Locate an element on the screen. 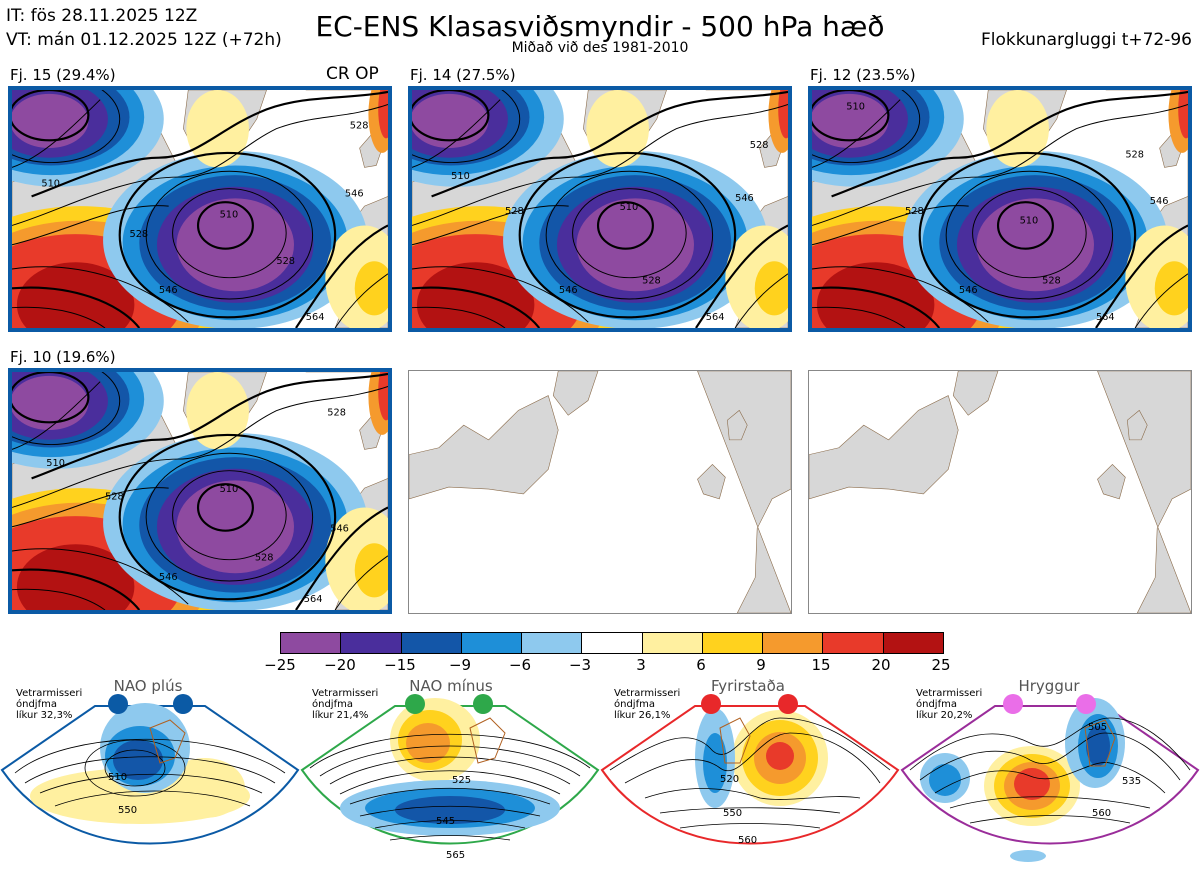  panel-label-3: Fj. 12 (23.5%) is located at coordinates (863, 75).